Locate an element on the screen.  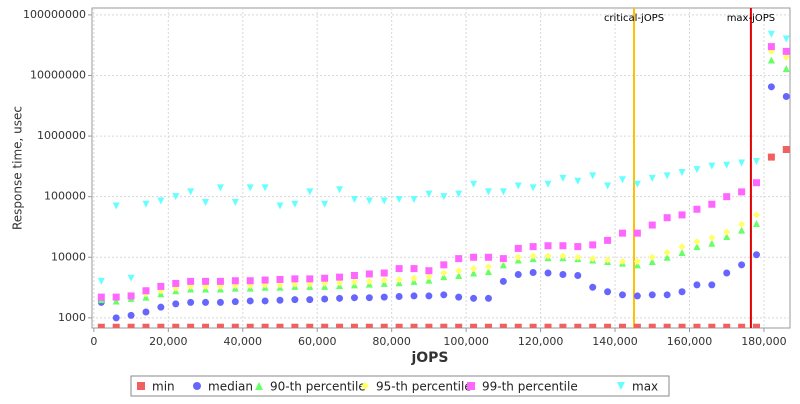
x-tick-label: 0 is located at coordinates (93, 341).